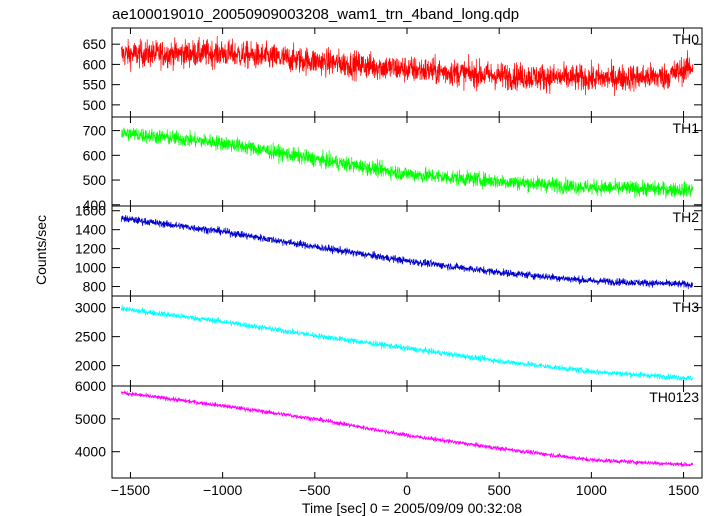  Describe the element at coordinates (90, 249) in the screenshot. I see `y-tick-label: 1200` at that location.